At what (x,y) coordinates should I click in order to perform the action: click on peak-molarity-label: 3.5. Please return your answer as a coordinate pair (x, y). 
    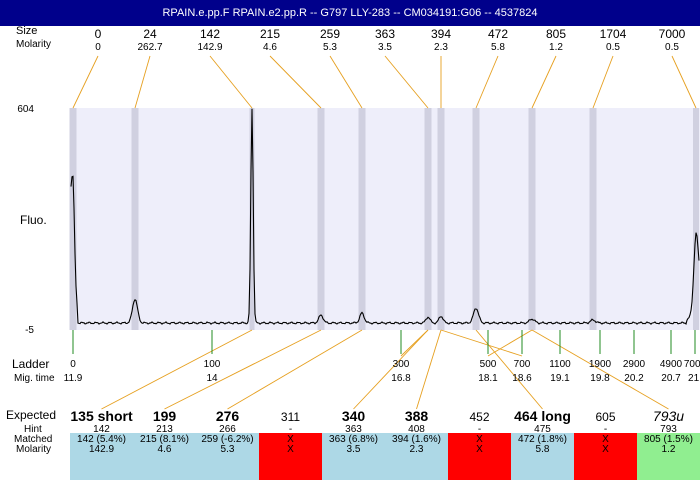
    Looking at the image, I should click on (385, 47).